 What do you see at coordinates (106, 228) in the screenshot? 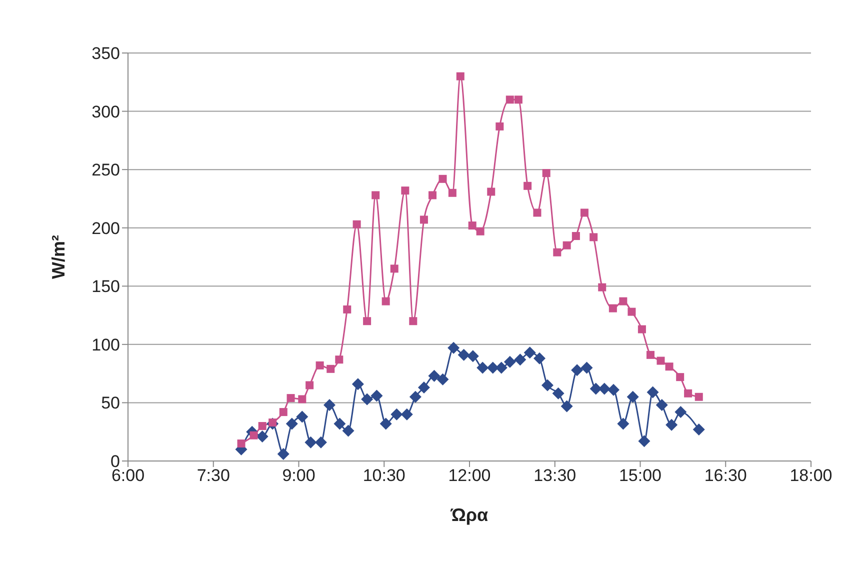
I see `y-tick-label: 200` at bounding box center [106, 228].